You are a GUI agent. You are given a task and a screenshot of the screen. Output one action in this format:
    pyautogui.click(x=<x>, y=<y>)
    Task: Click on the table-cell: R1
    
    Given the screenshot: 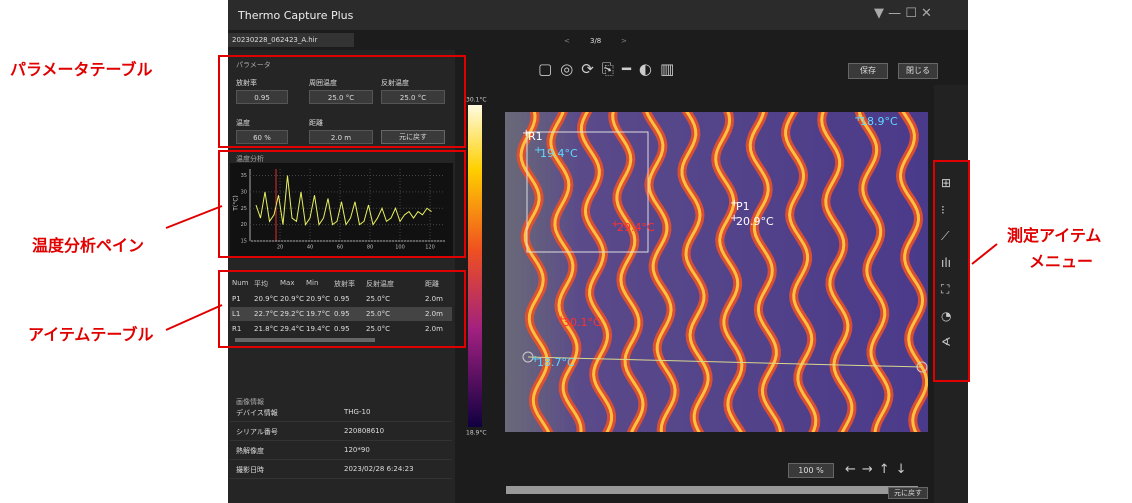 What is the action you would take?
    pyautogui.click(x=237, y=329)
    